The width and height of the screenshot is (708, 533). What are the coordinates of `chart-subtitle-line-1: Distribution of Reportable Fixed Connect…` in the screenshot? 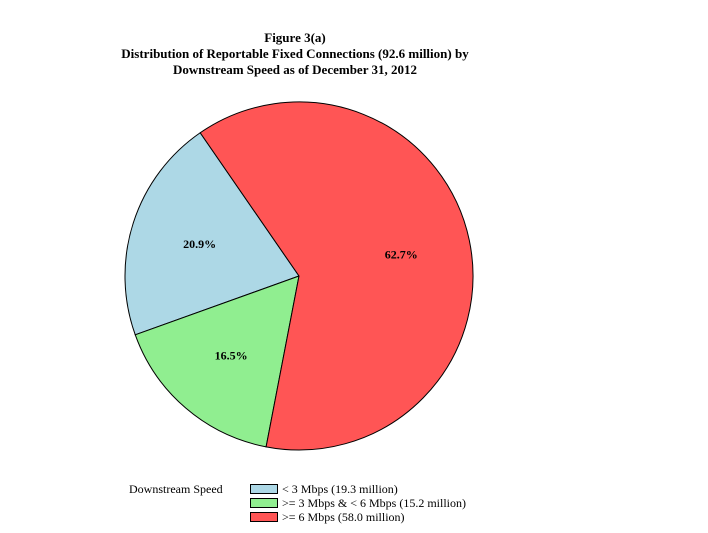 It's located at (295, 53).